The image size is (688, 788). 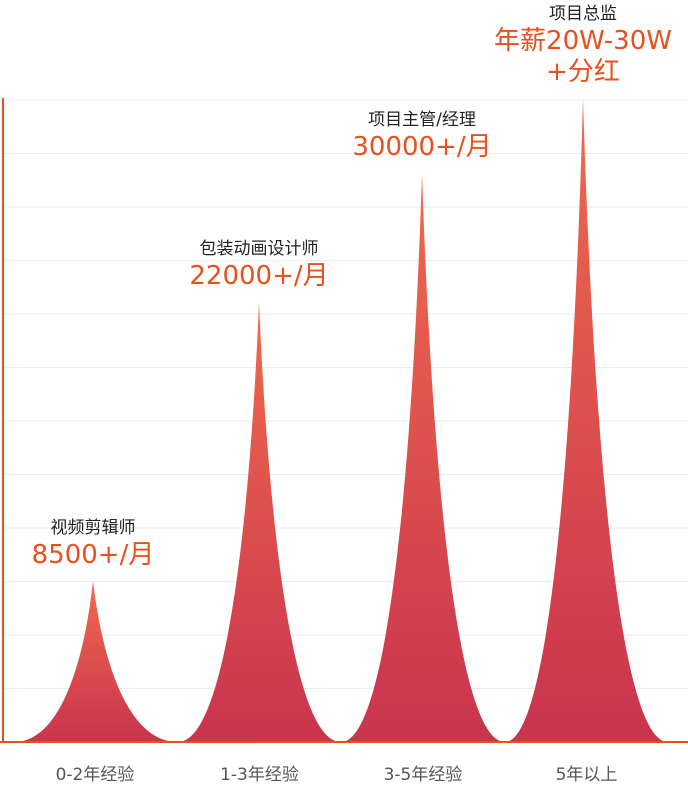 What do you see at coordinates (587, 774) in the screenshot?
I see `x-tick-label-3: 5年以上` at bounding box center [587, 774].